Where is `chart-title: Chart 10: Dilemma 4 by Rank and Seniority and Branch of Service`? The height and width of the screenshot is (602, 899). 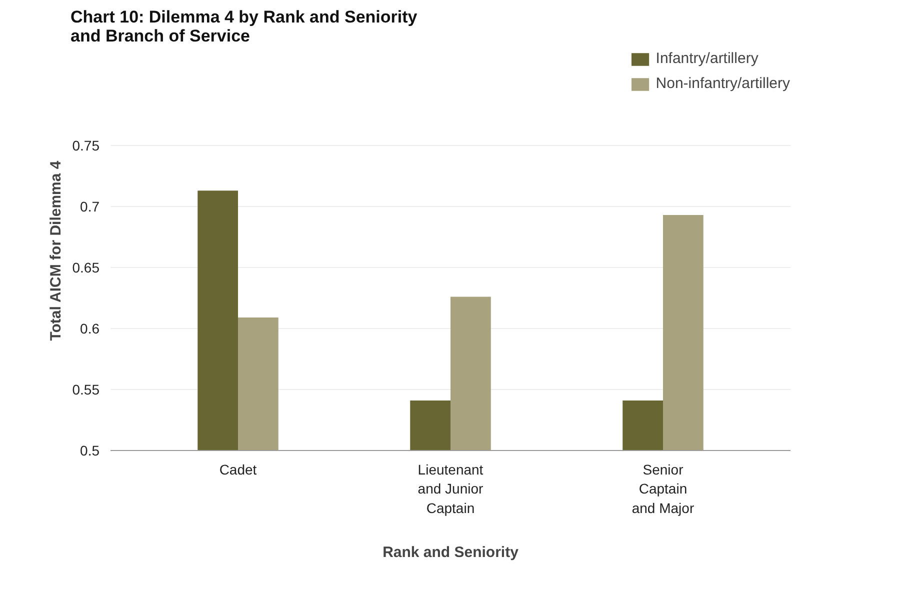
chart-title: Chart 10: Dilemma 4 by Rank and Seniority and Branch of Service is located at coordinates (244, 27).